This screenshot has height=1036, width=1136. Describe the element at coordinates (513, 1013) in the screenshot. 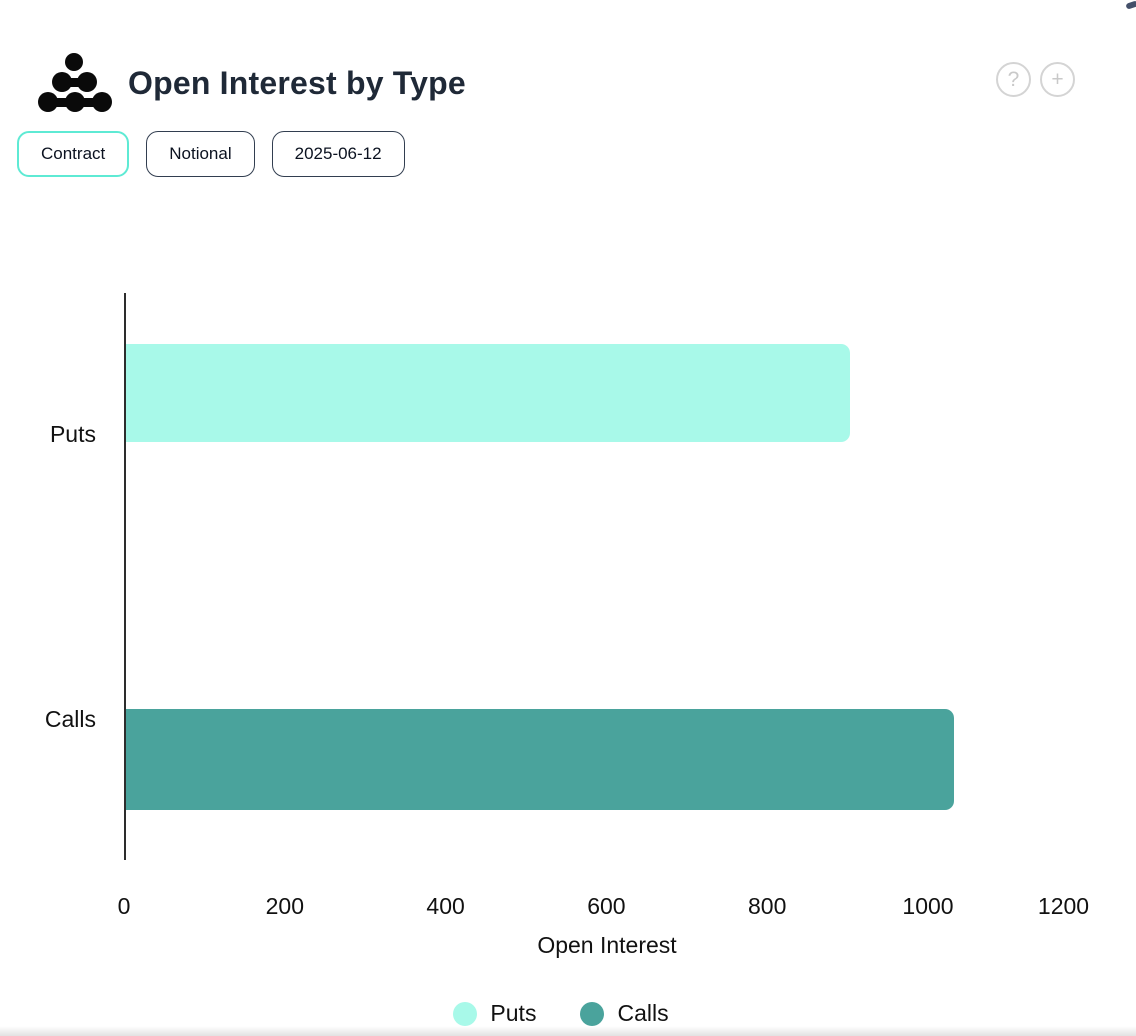

I see `legend-label-puts: Puts` at that location.